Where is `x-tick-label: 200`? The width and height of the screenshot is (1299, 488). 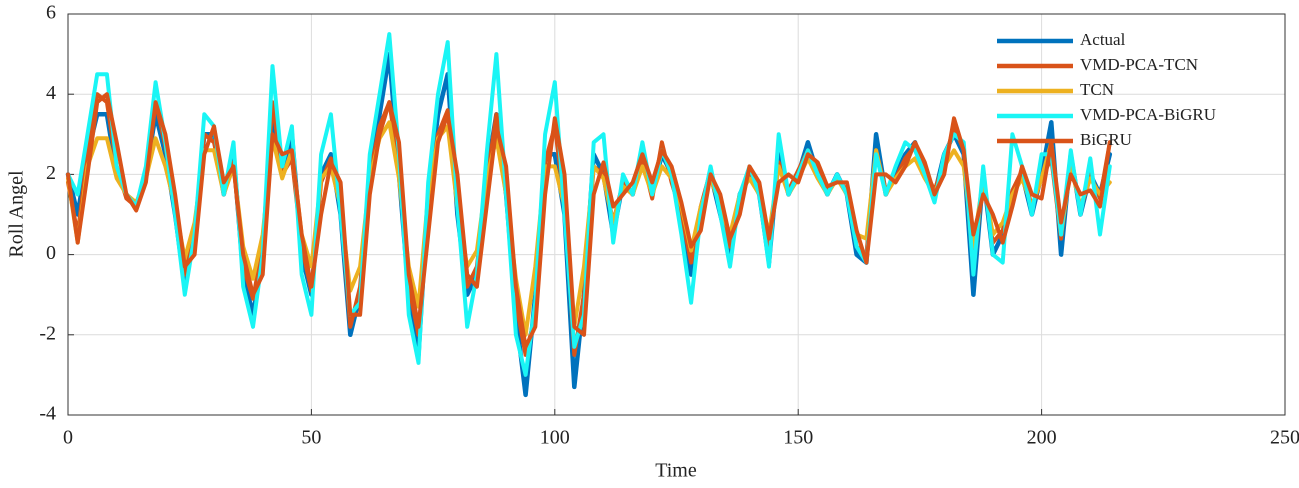 x-tick-label: 200 is located at coordinates (1042, 438).